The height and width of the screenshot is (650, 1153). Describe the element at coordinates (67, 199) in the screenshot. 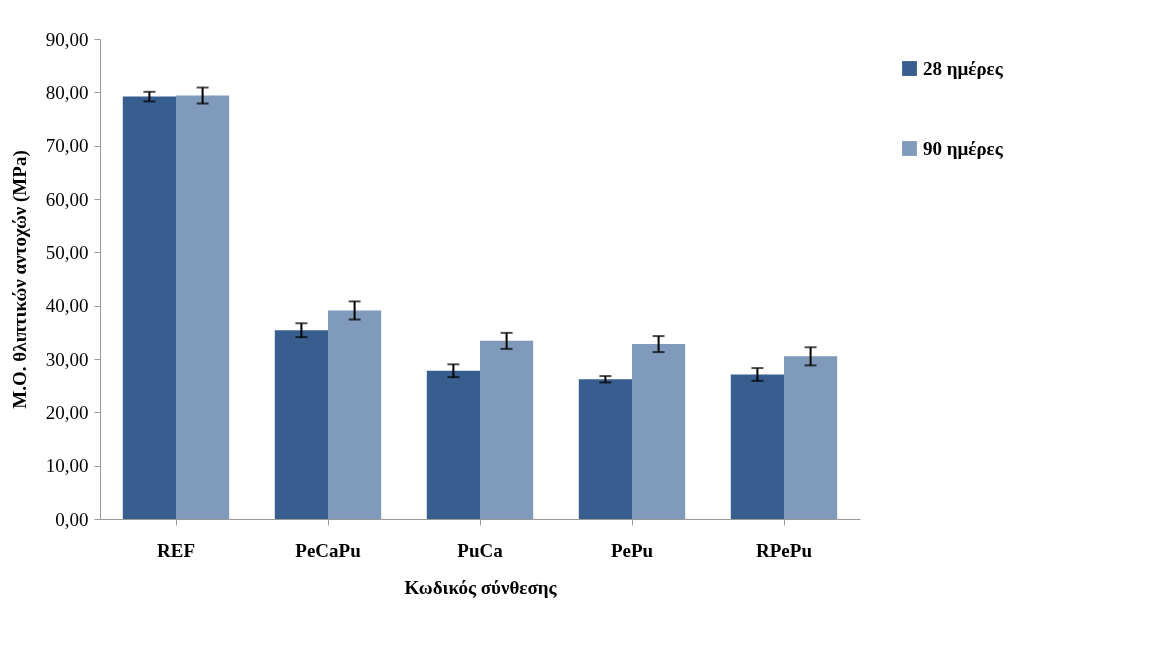

I see `y-tick-label: 60,00` at that location.